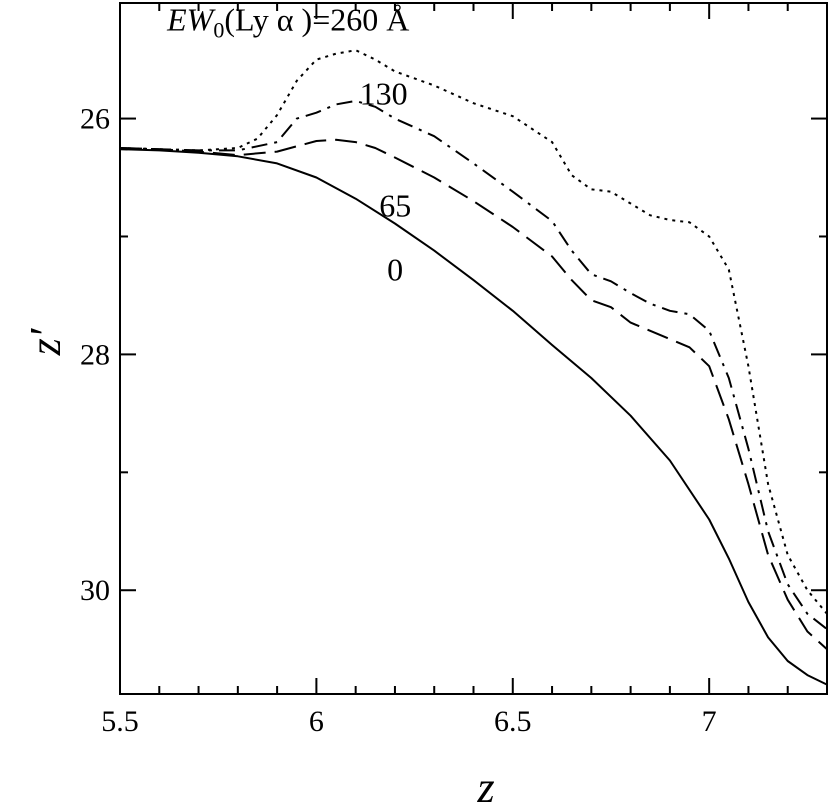 The height and width of the screenshot is (805, 830). What do you see at coordinates (395, 269) in the screenshot?
I see `curve-label: 0` at bounding box center [395, 269].